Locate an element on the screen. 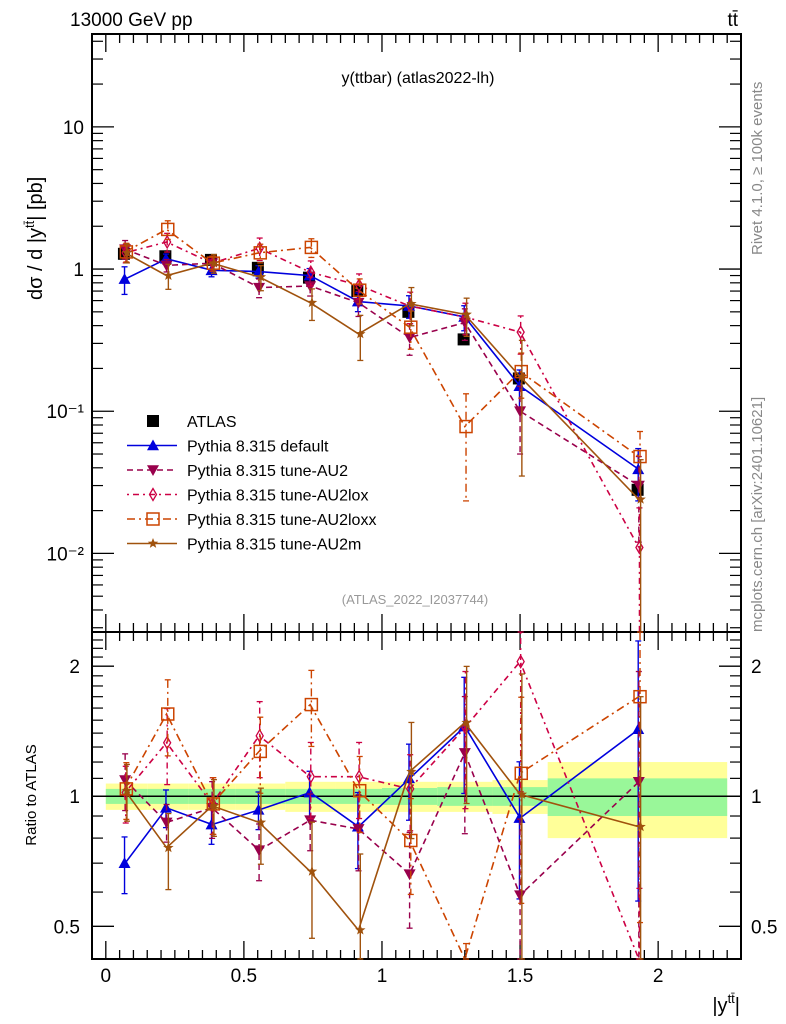 This screenshot has height=1024, width=786. x-tick-label: 1.5 is located at coordinates (520, 976).